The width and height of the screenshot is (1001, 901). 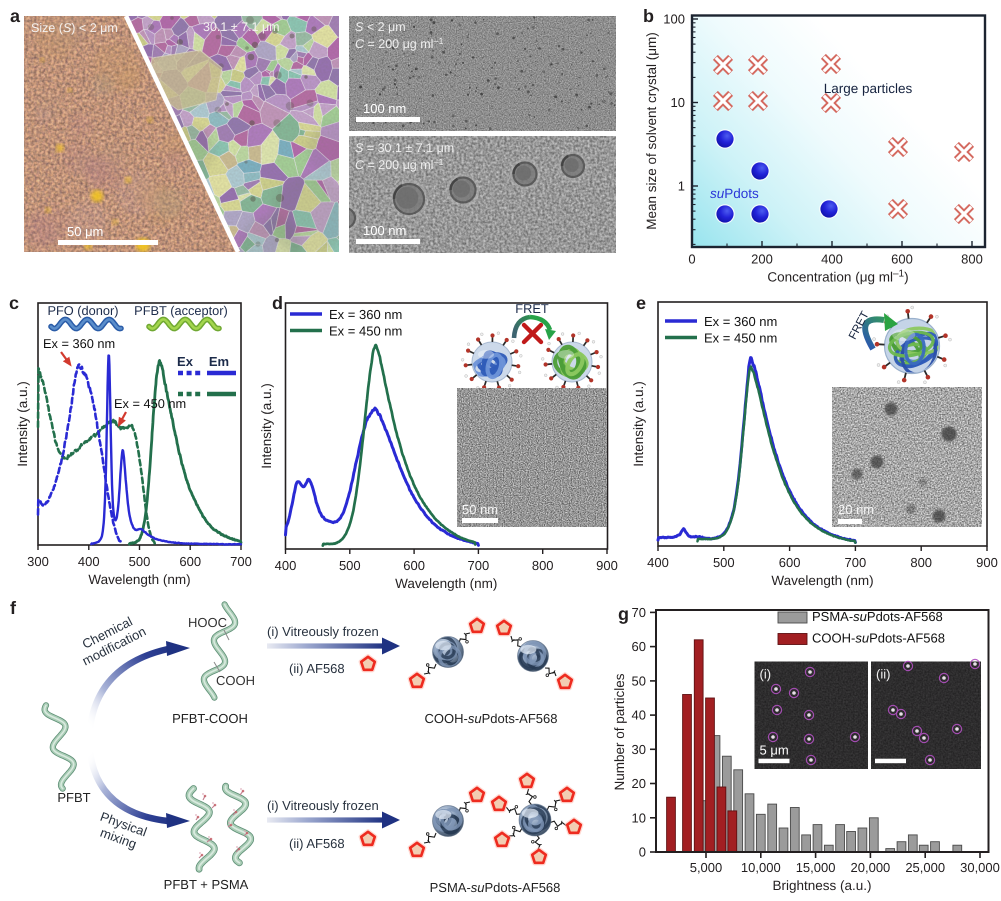 What do you see at coordinates (480, 509) in the screenshot?
I see `svg-text: 50 nm` at bounding box center [480, 509].